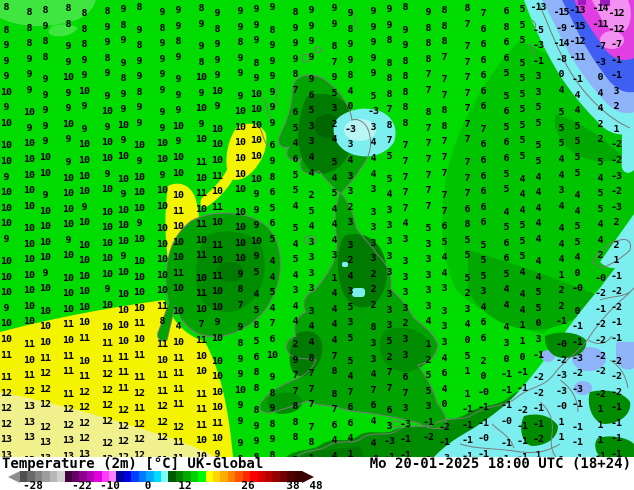  I want to click on temp-value: 0, so click(350, 107).